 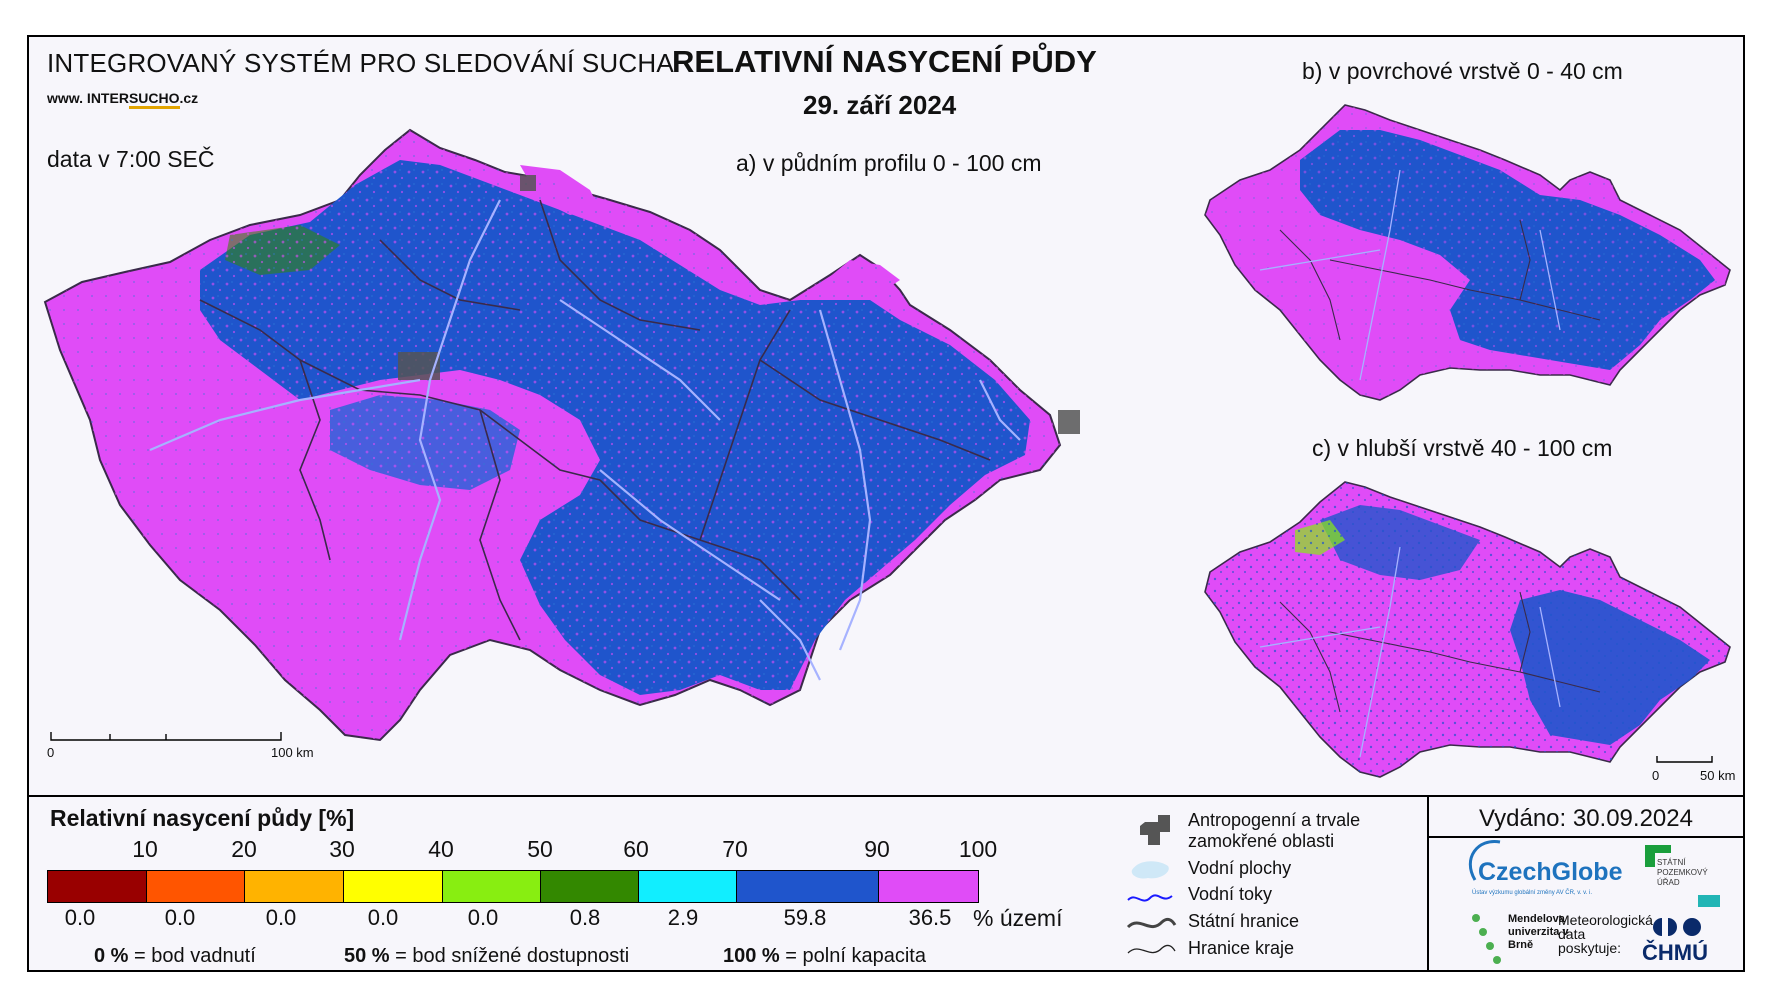 I want to click on legend-pct-unit: % území, so click(x=1018, y=918).